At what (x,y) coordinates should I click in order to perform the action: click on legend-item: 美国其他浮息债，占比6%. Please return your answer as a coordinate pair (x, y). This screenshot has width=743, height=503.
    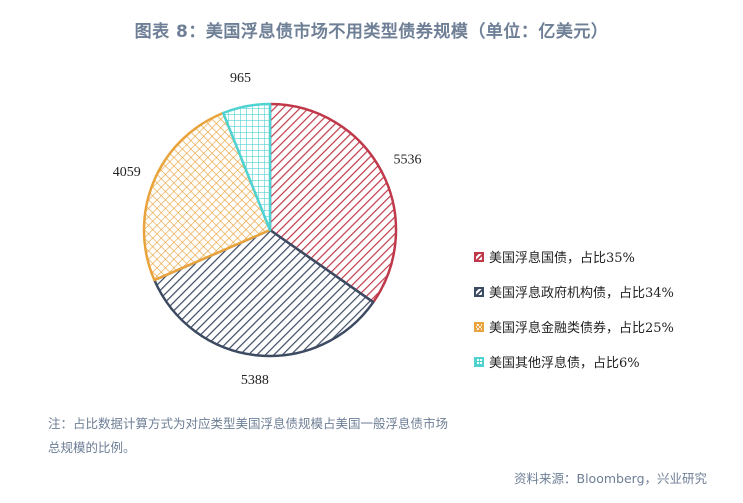
    Looking at the image, I should click on (574, 362).